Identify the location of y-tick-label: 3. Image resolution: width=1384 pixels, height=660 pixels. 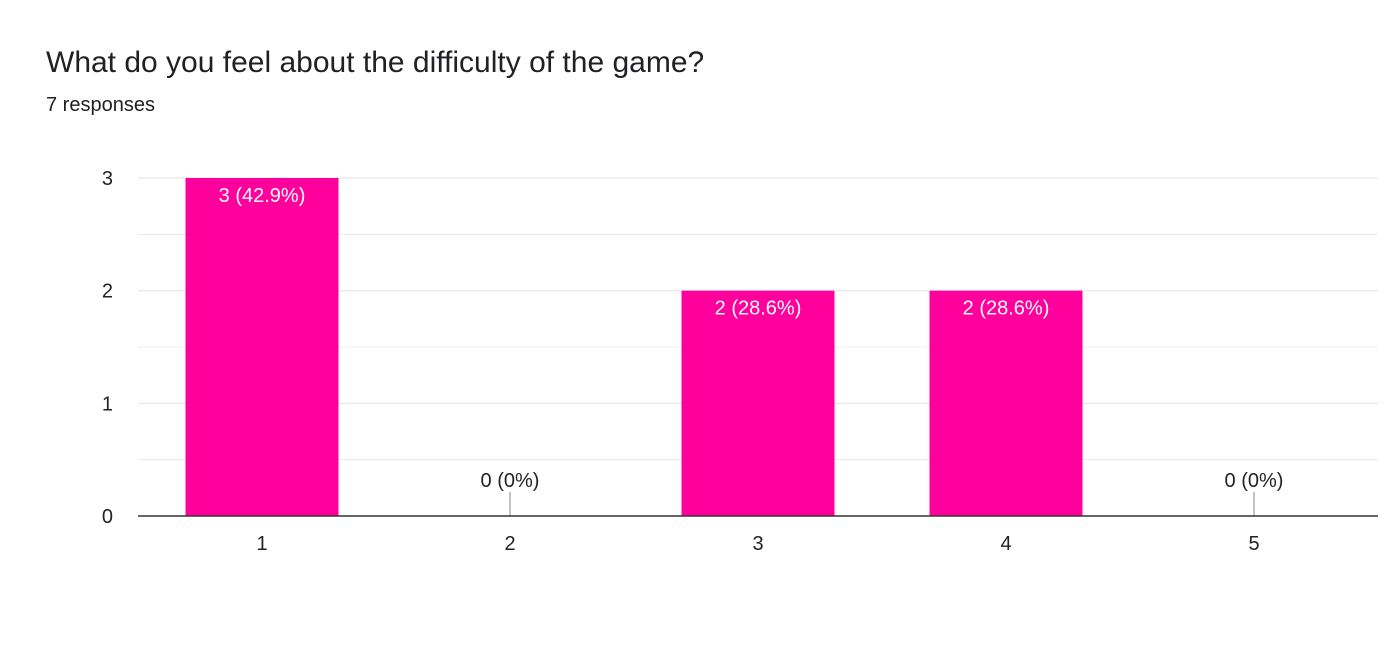
(107, 179).